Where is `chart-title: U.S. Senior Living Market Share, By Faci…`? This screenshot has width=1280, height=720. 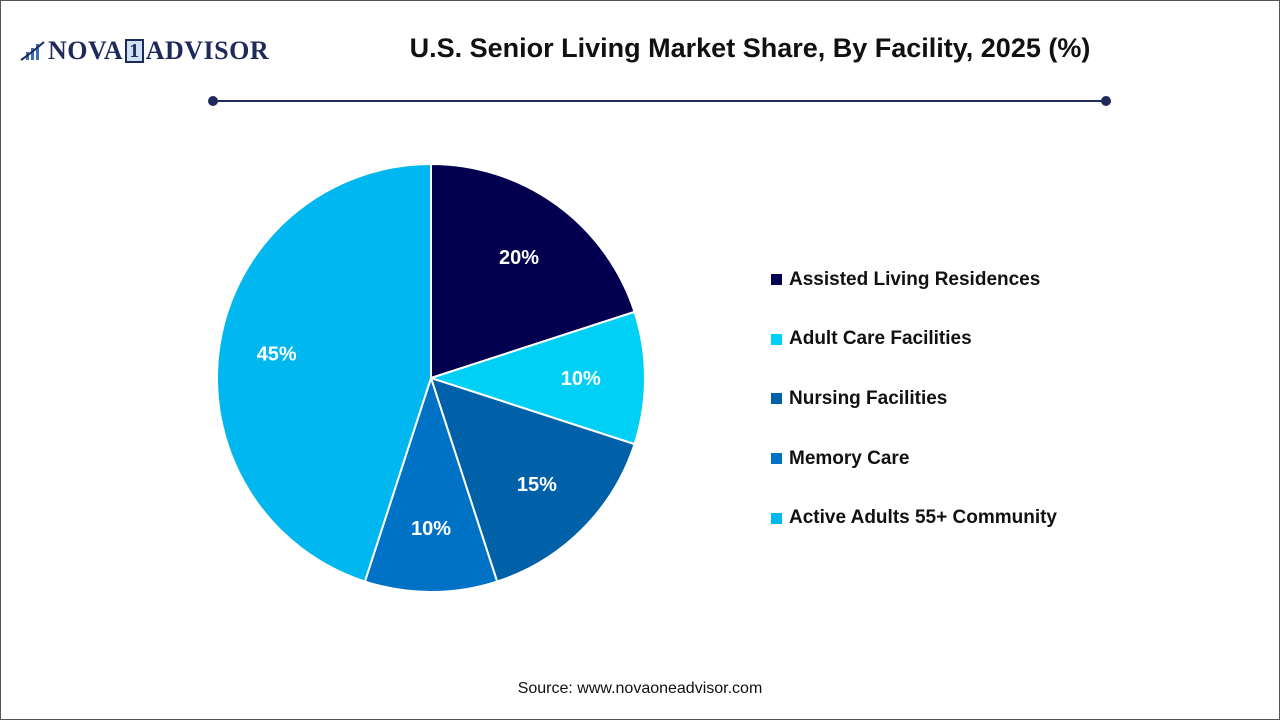
chart-title: U.S. Senior Living Market Share, By Faci… is located at coordinates (750, 48).